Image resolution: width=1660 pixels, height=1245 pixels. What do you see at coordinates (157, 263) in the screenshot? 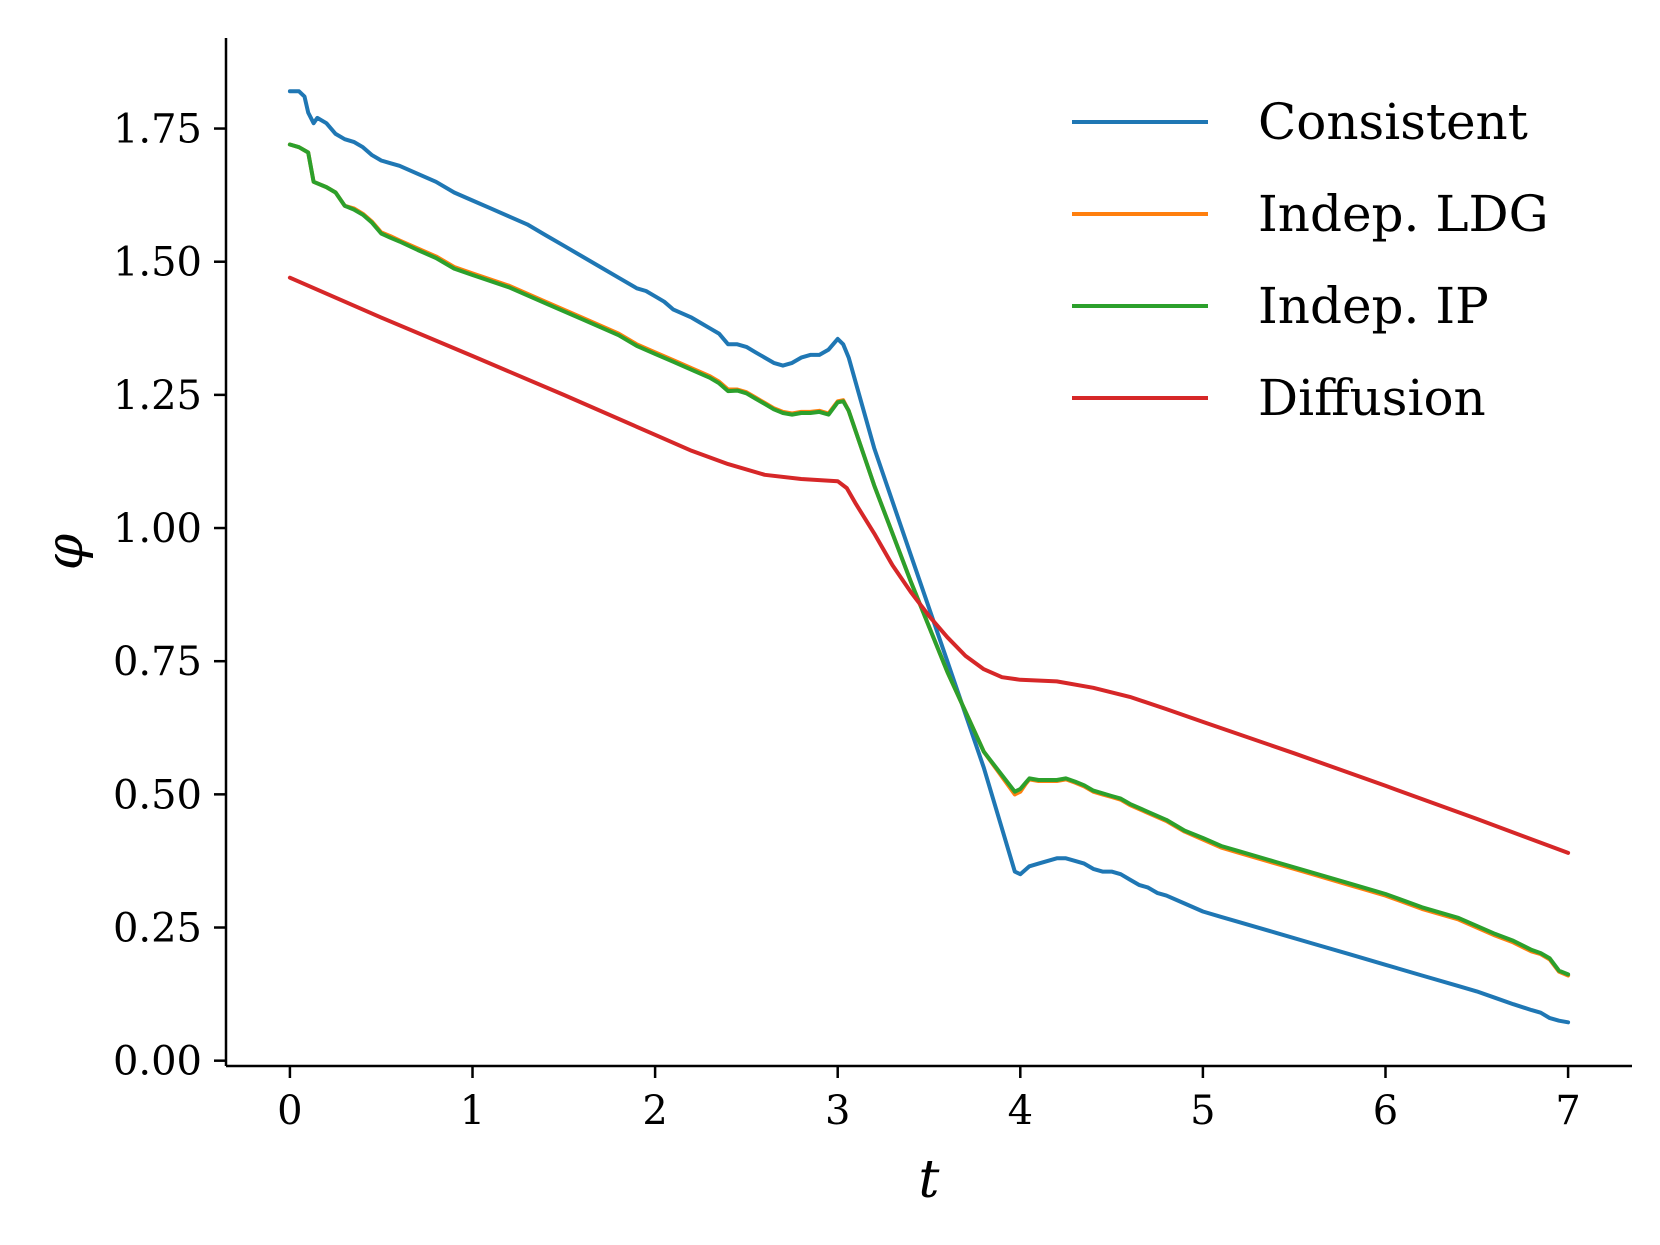
I see `y-tick-label: 1.50` at bounding box center [157, 263].